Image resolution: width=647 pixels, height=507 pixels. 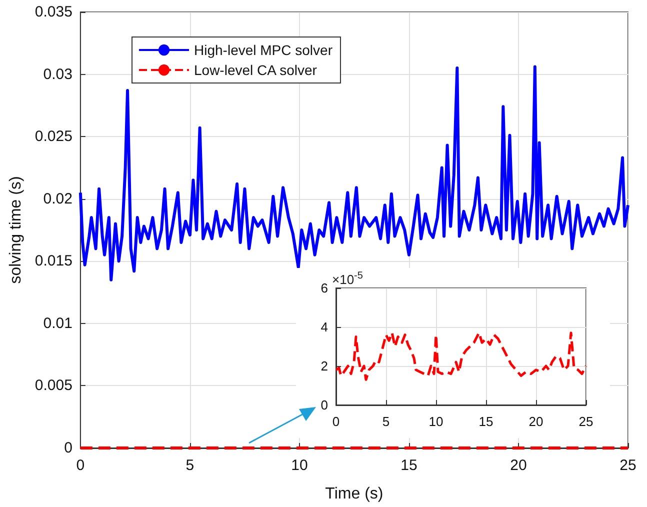 I want to click on legend-label: Low-level CA solver, so click(x=256, y=70).